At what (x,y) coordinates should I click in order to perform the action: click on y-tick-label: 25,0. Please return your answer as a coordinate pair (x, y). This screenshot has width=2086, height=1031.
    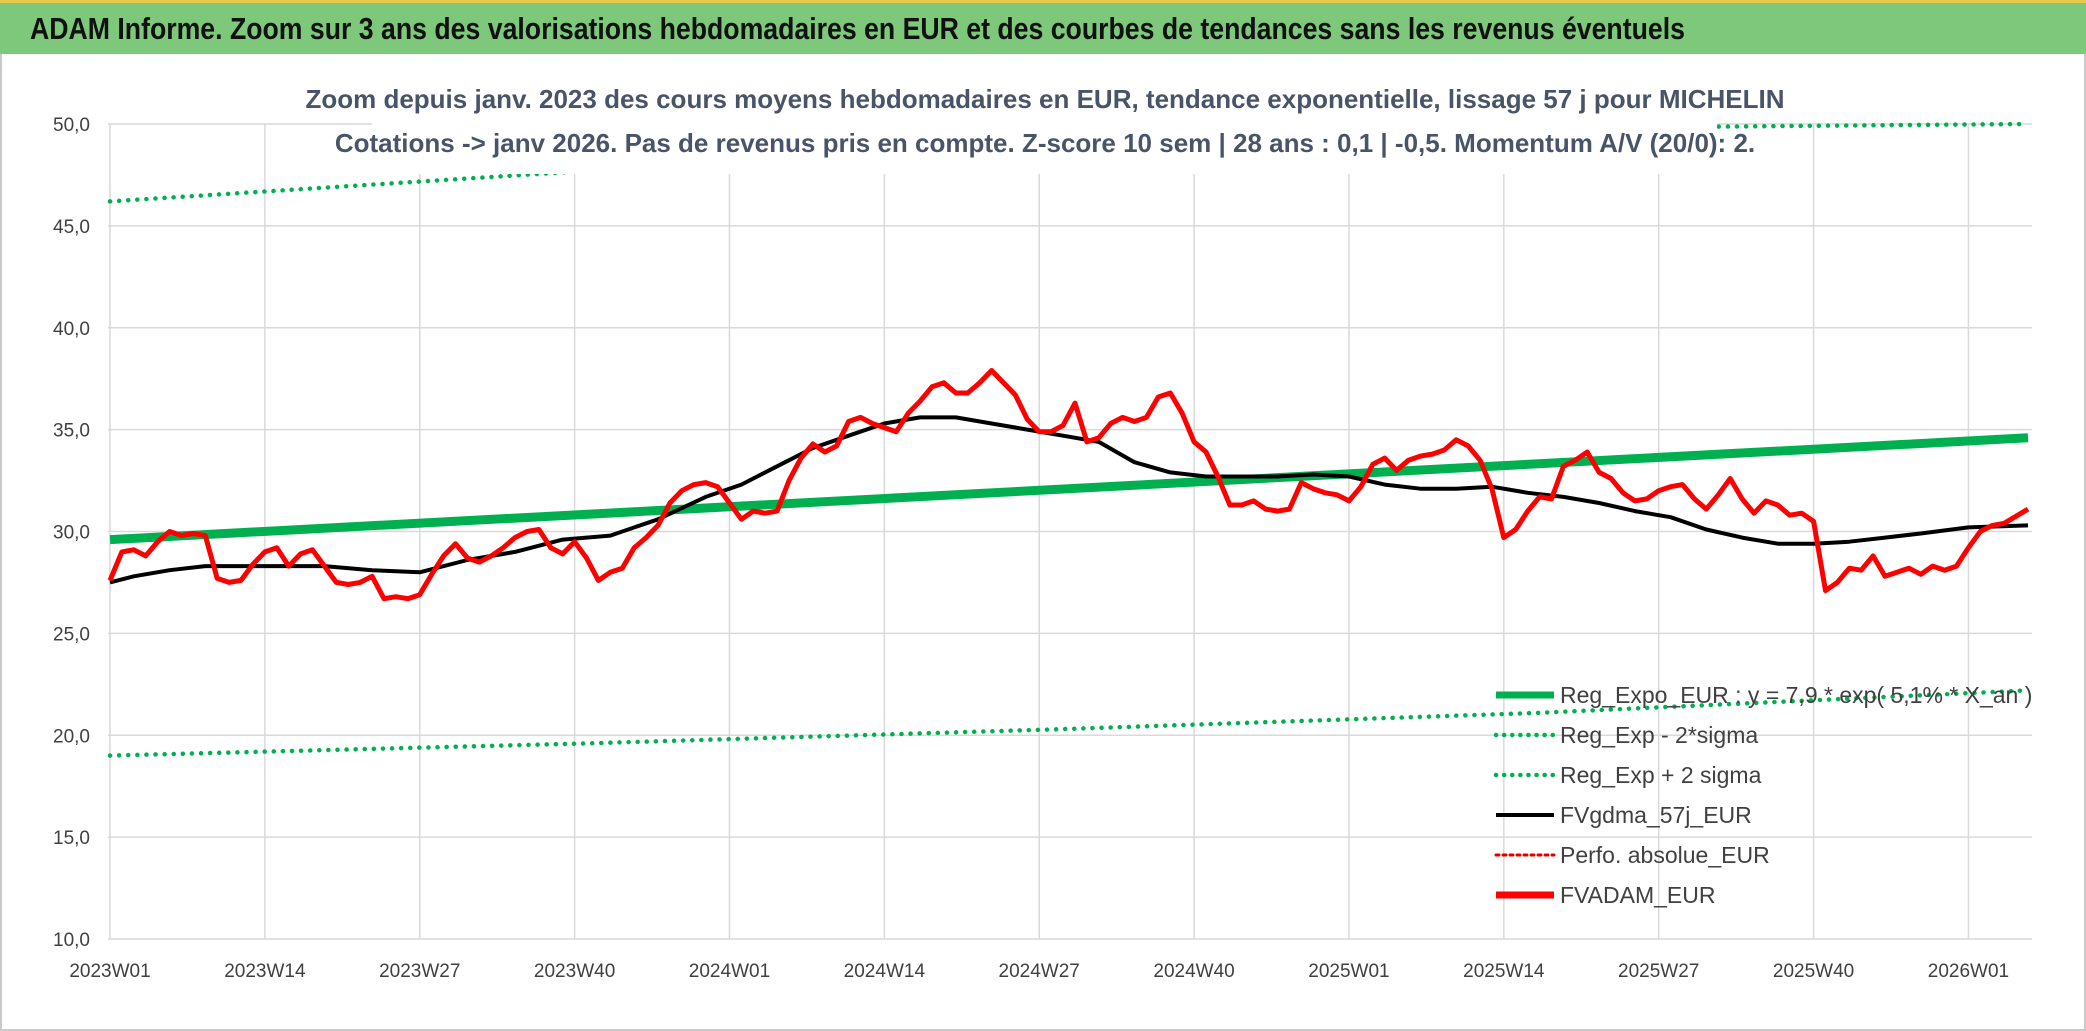
    Looking at the image, I should click on (71, 634).